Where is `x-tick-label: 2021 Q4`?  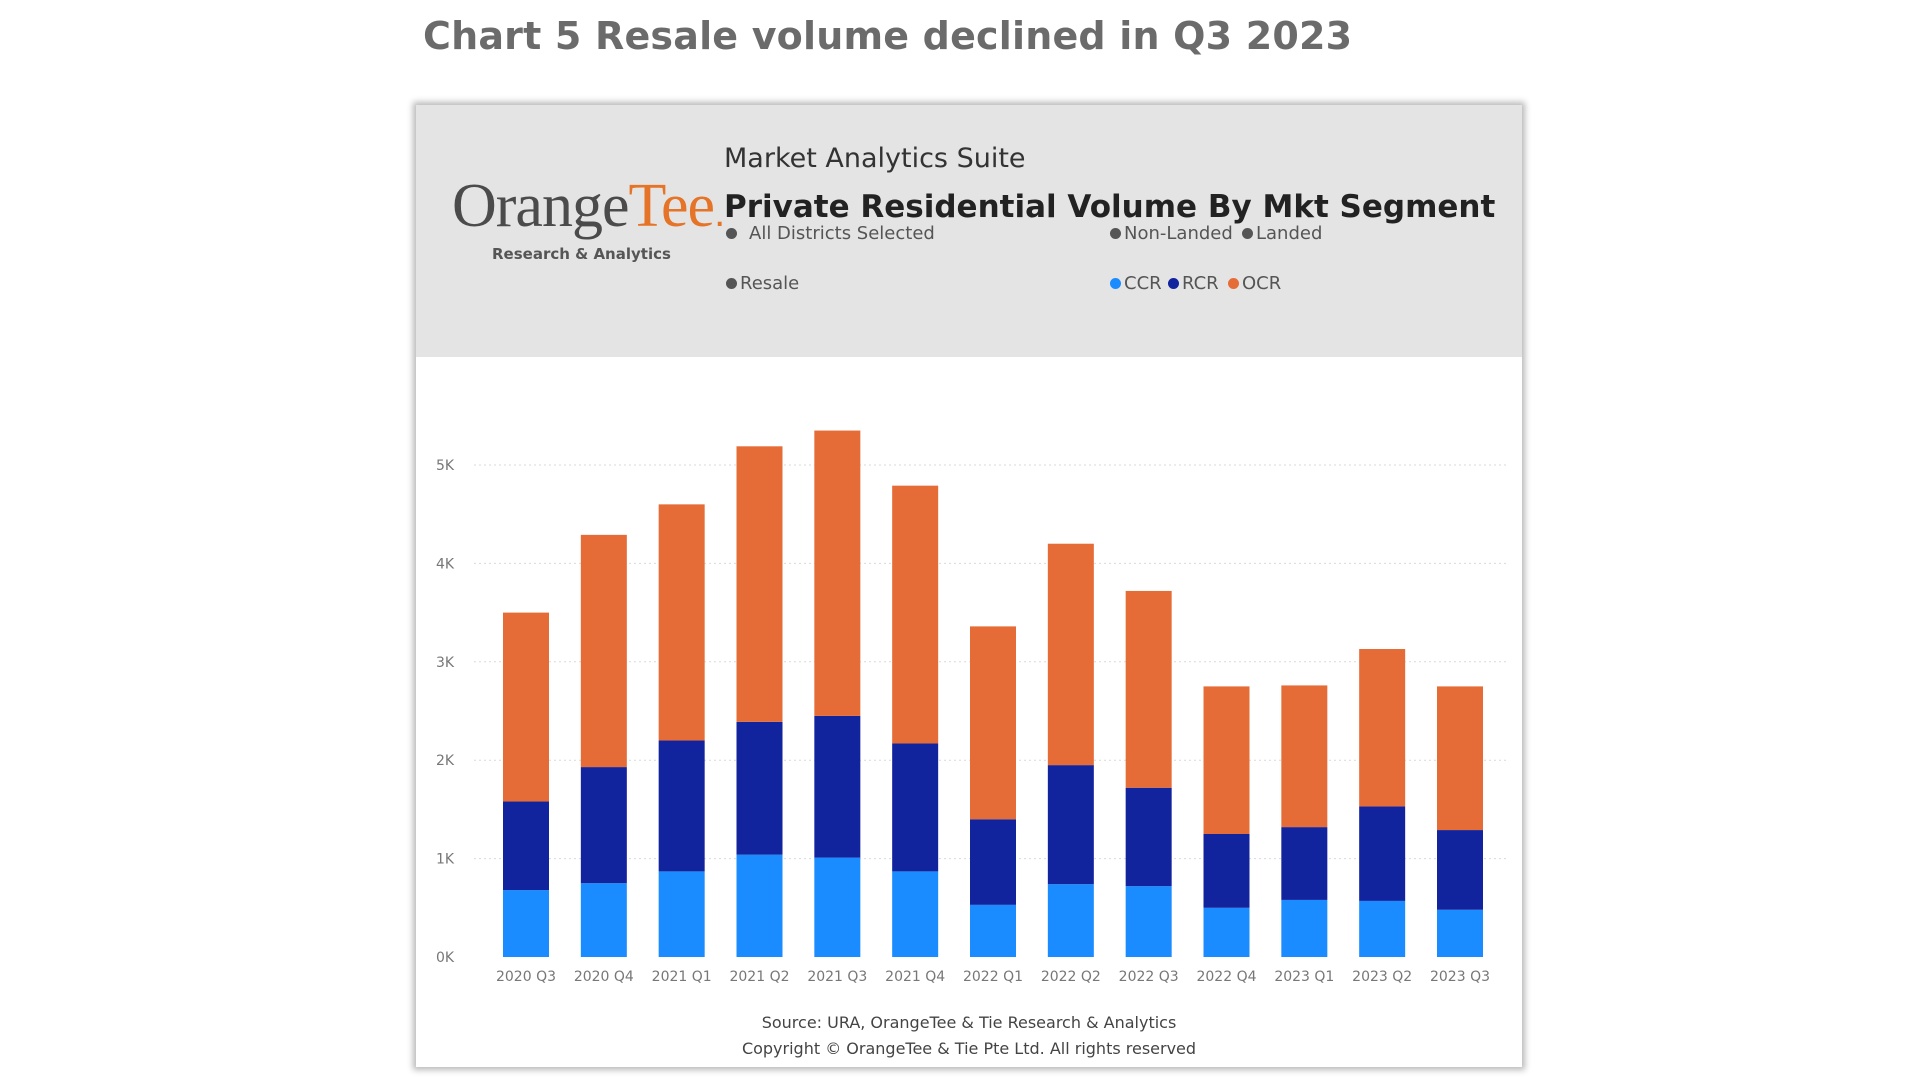 x-tick-label: 2021 Q4 is located at coordinates (915, 977).